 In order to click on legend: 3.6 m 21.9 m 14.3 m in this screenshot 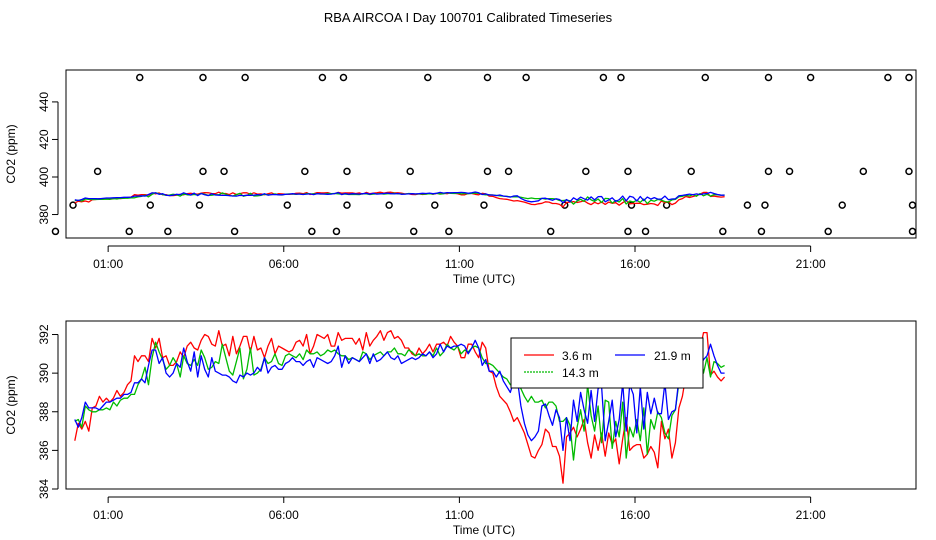, I will do `click(607, 363)`.